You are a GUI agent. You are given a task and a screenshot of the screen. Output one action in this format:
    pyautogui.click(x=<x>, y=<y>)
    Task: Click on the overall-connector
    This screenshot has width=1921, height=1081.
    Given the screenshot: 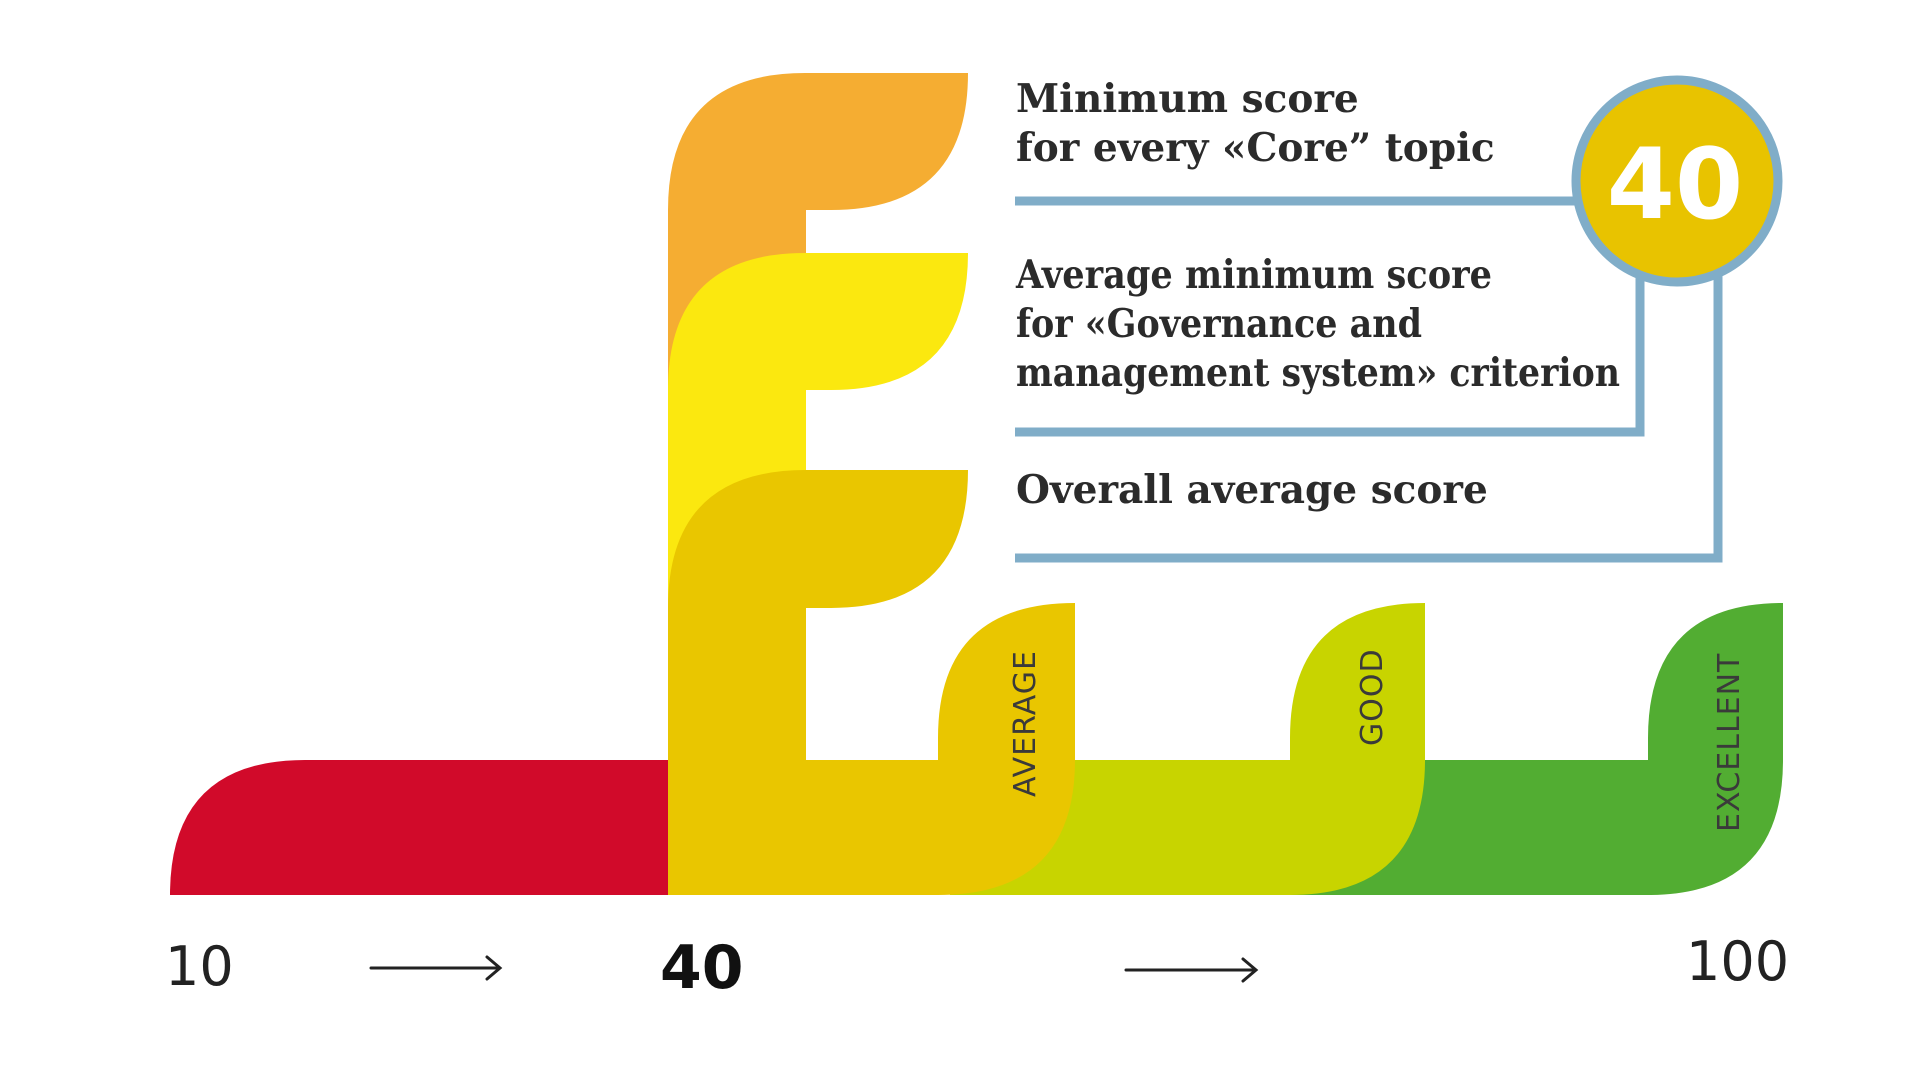 What is the action you would take?
    pyautogui.click(x=1369, y=417)
    